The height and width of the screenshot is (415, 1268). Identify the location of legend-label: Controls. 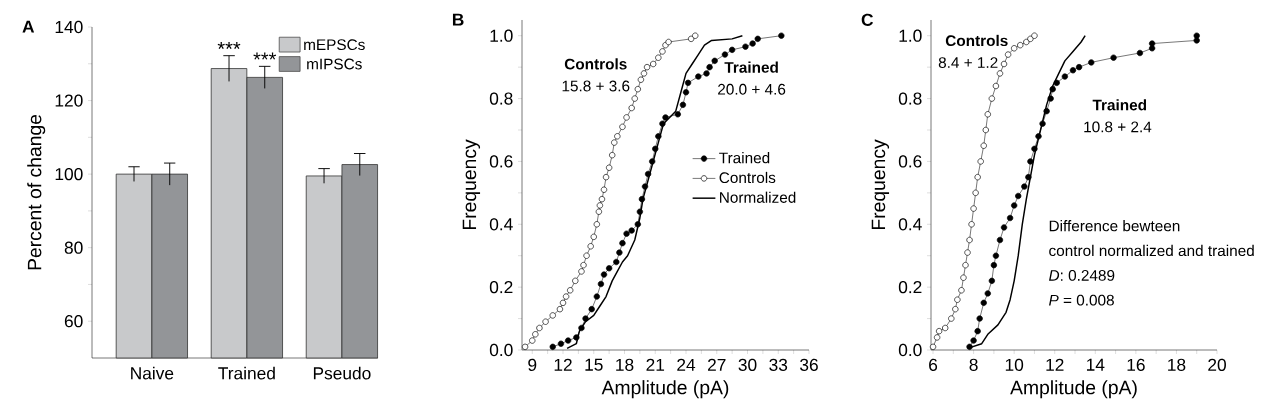
(747, 177).